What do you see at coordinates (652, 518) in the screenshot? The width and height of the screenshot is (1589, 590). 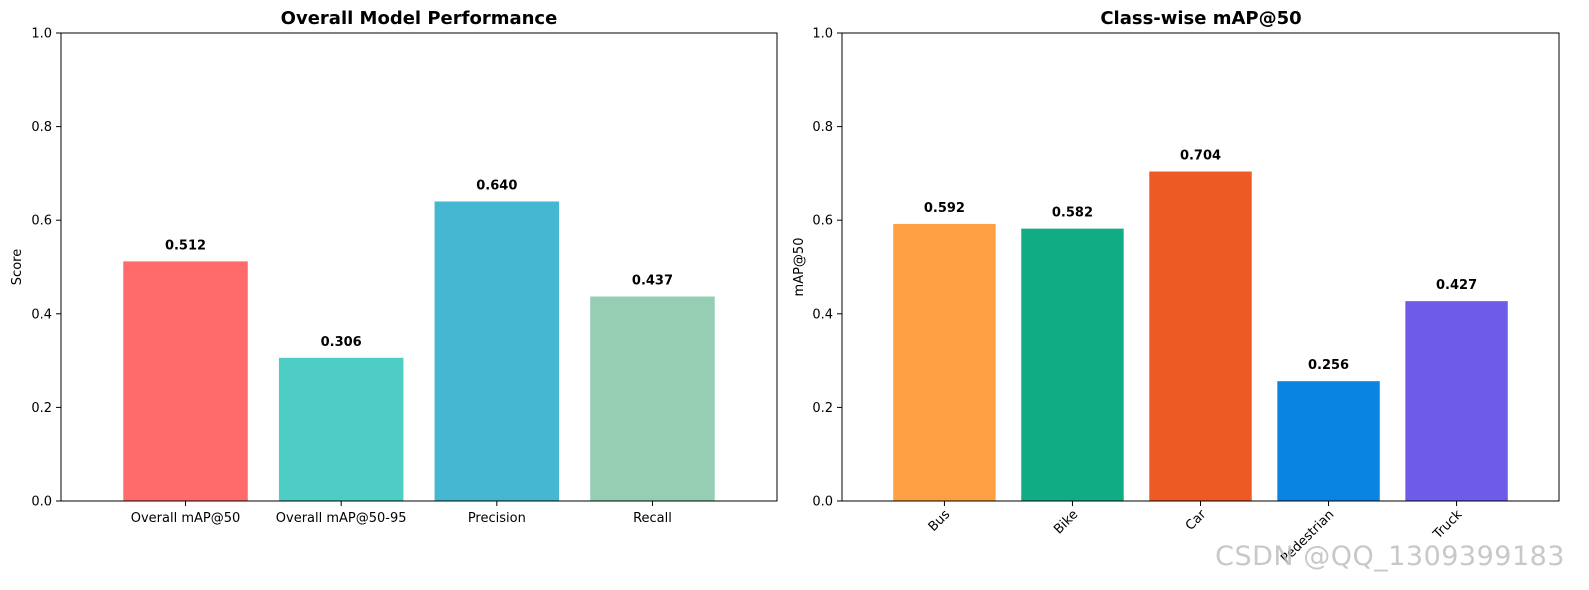 I see `x-tick-label: Recall` at bounding box center [652, 518].